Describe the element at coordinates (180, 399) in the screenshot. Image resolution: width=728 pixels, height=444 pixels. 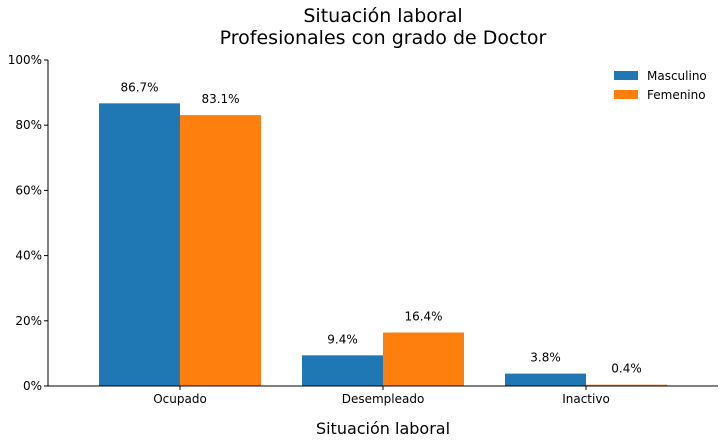
I see `x-tick-label: Ocupado` at that location.